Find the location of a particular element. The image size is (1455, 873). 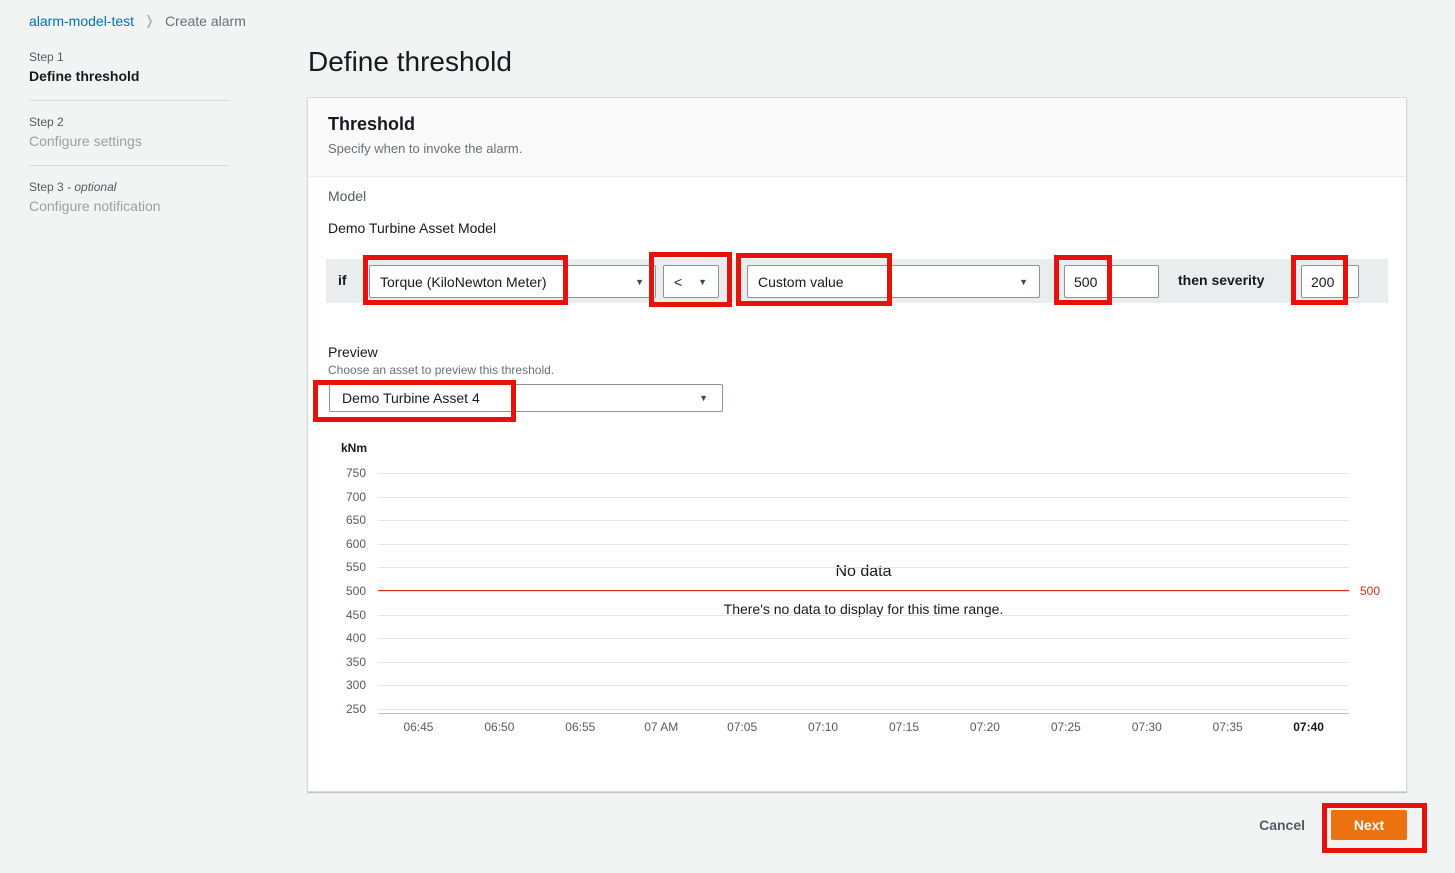

step-1-title: Define threshold is located at coordinates (84, 76).